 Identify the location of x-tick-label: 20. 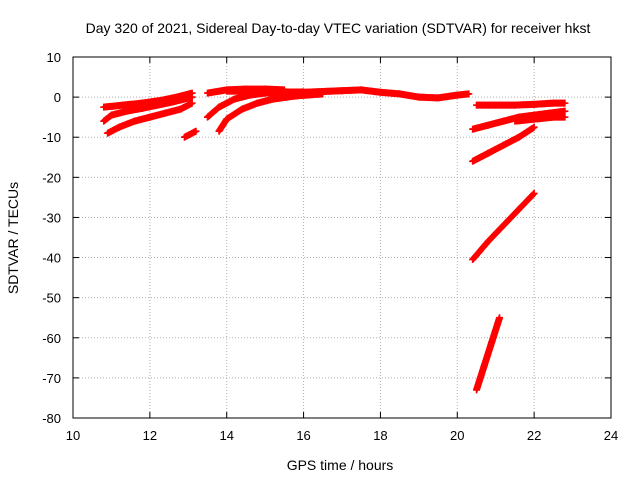
(457, 435).